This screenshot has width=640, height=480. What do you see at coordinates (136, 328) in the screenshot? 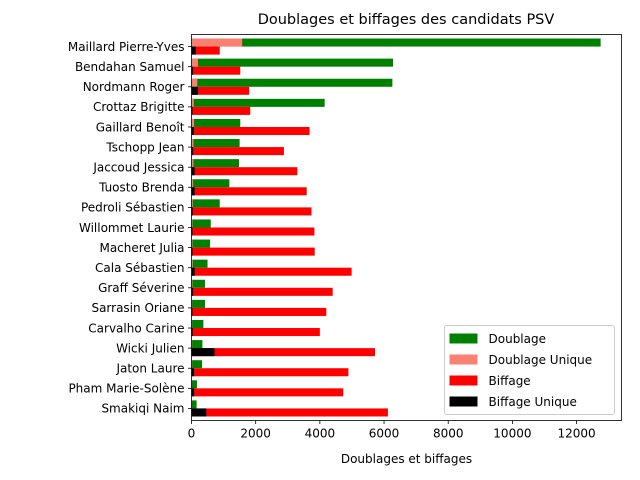
I see `y-tick-label: Carvalho Carine` at bounding box center [136, 328].